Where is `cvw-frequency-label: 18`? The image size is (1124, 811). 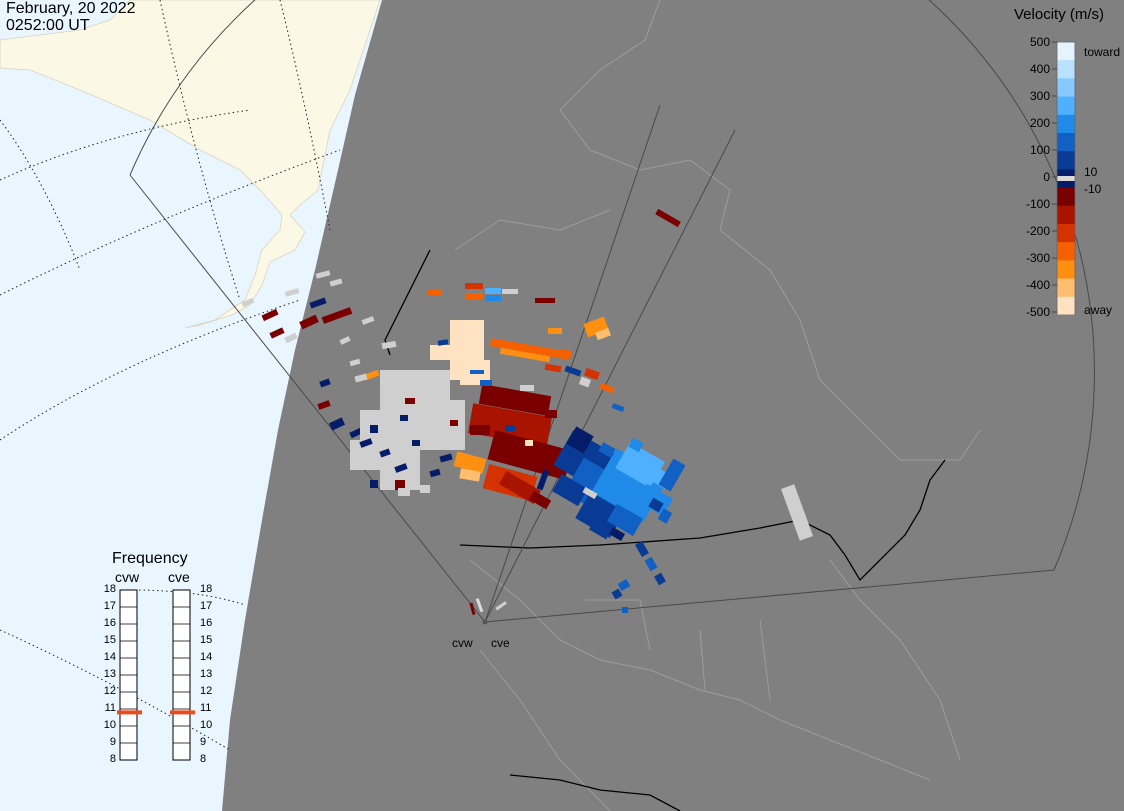 cvw-frequency-label: 18 is located at coordinates (109, 589).